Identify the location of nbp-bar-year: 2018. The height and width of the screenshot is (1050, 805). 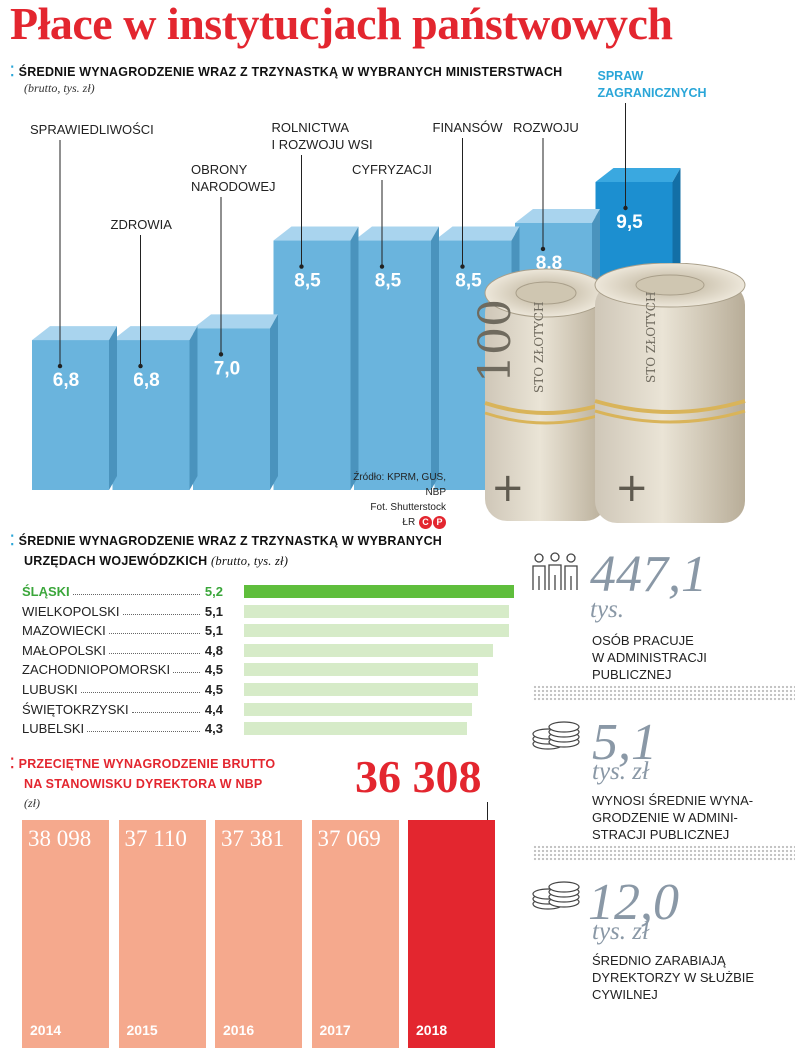
(432, 1030).